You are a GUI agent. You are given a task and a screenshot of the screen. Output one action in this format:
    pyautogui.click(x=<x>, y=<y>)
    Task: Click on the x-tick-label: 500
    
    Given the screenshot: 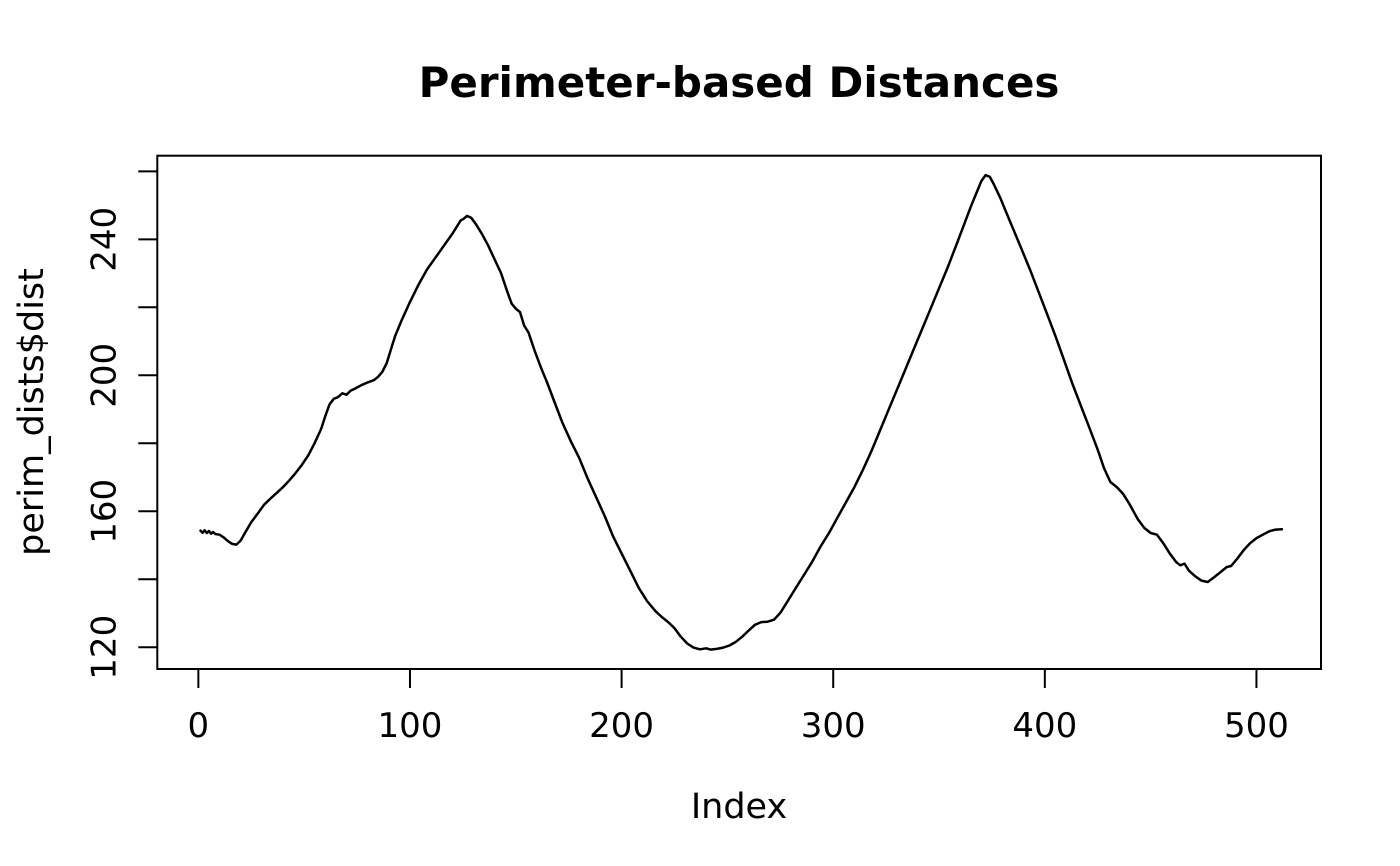 What is the action you would take?
    pyautogui.click(x=1256, y=726)
    